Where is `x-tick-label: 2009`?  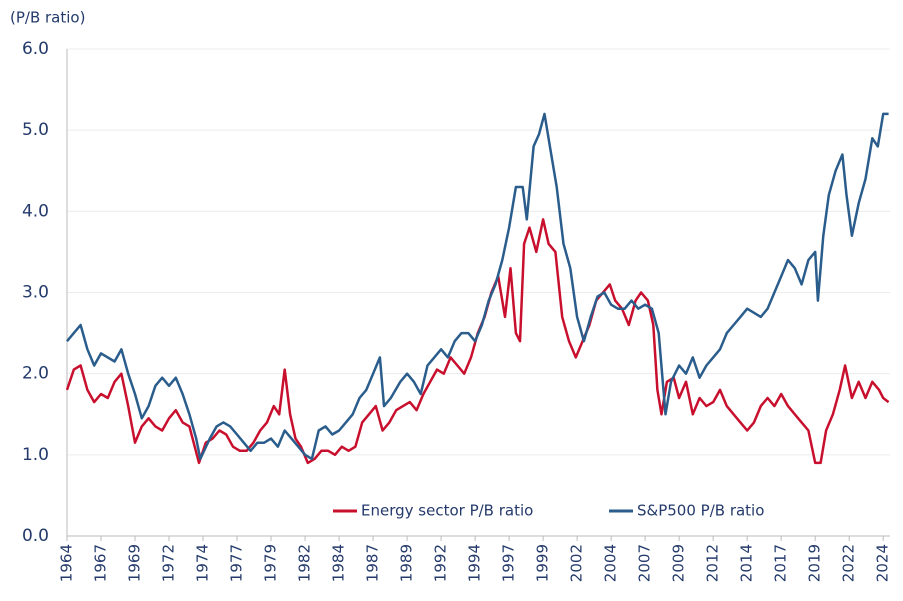 x-tick-label: 2009 is located at coordinates (679, 563).